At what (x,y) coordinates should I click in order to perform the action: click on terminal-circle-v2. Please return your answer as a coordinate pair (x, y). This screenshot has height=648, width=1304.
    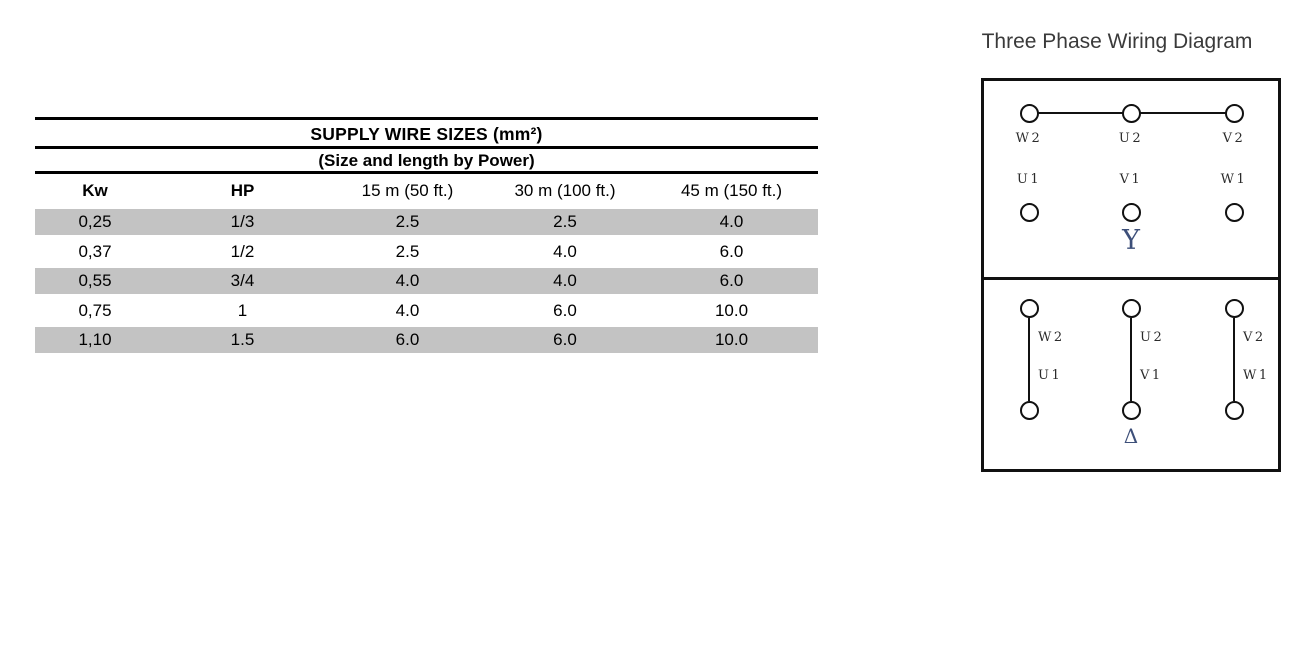
    Looking at the image, I should click on (1234, 113).